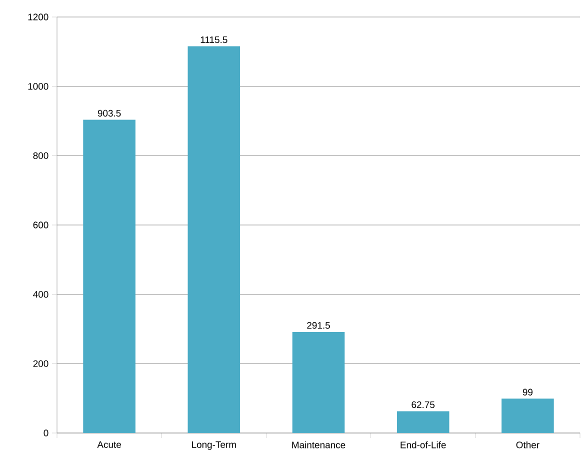 This screenshot has width=582, height=465. I want to click on data-label: 291.5, so click(318, 325).